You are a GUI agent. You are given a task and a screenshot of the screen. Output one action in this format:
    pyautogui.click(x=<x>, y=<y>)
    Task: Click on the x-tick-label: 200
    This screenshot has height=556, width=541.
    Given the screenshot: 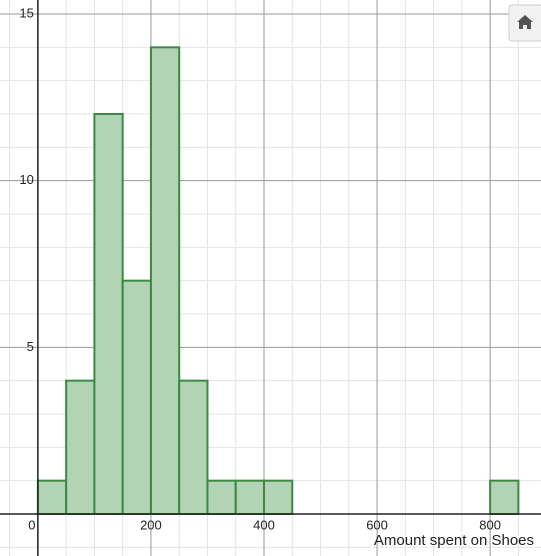 What is the action you would take?
    pyautogui.click(x=151, y=524)
    